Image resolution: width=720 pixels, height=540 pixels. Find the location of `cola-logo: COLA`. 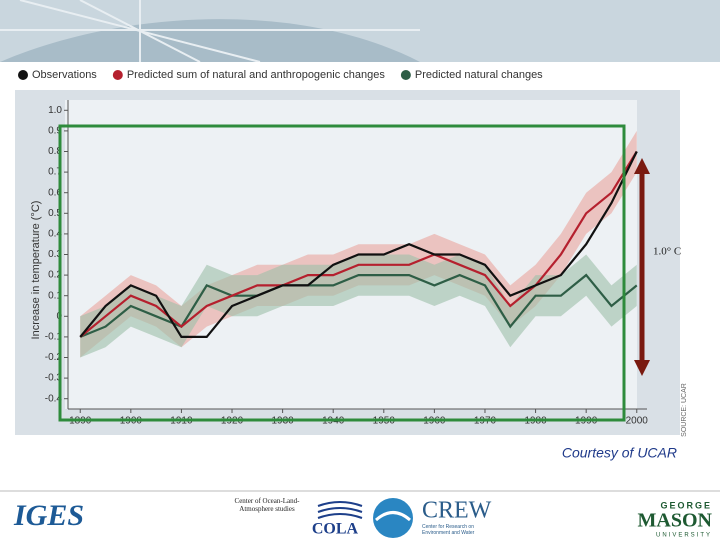

cola-logo: COLA is located at coordinates (335, 529).